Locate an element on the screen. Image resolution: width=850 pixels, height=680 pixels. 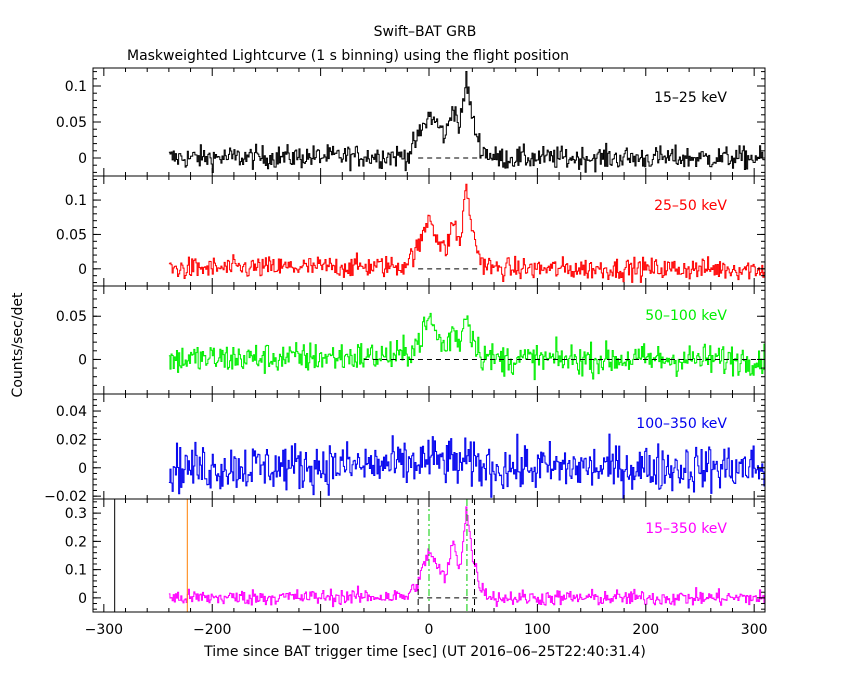
panel-4: −0.02 0 0.02 0.04 100–350 keV is located at coordinates (405, 449).